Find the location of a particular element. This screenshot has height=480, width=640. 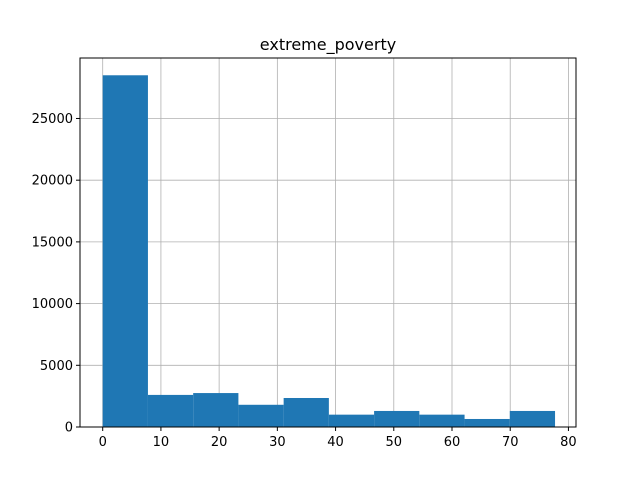

x-tick-label: 10 is located at coordinates (161, 442).